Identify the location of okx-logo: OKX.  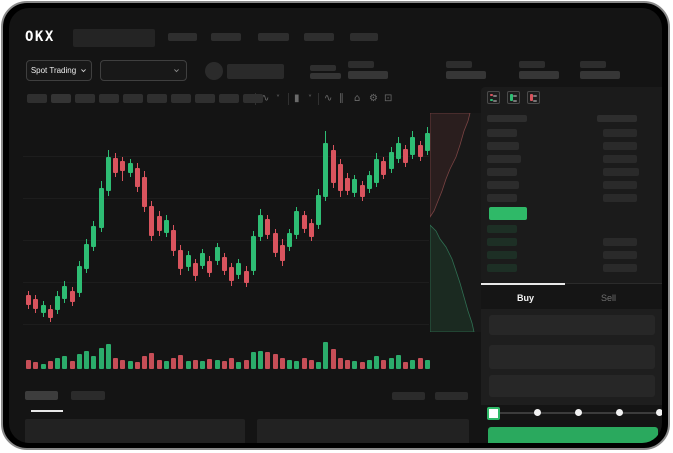
(40, 37).